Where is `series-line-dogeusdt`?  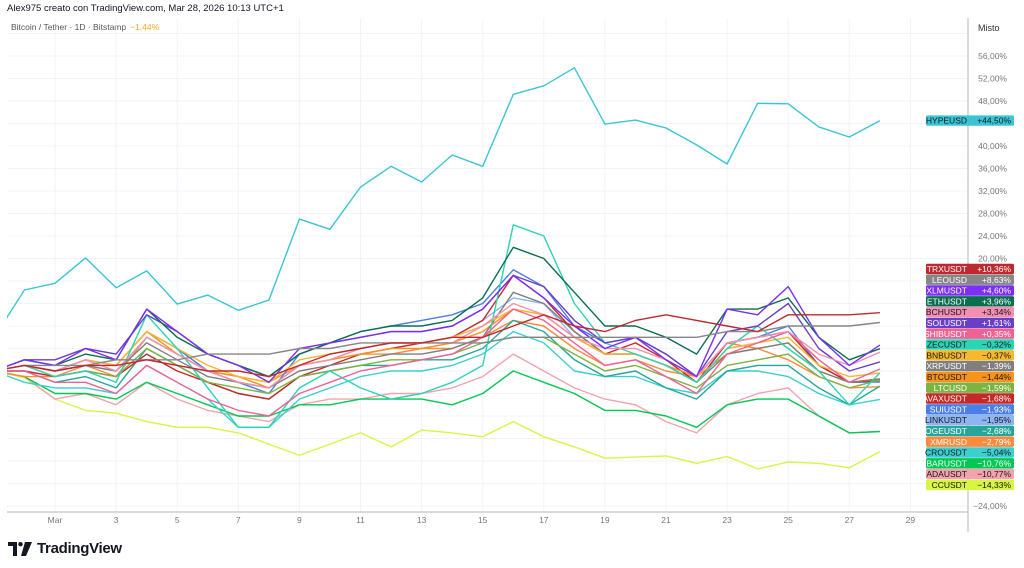
series-line-dogeusdt is located at coordinates (440, 362).